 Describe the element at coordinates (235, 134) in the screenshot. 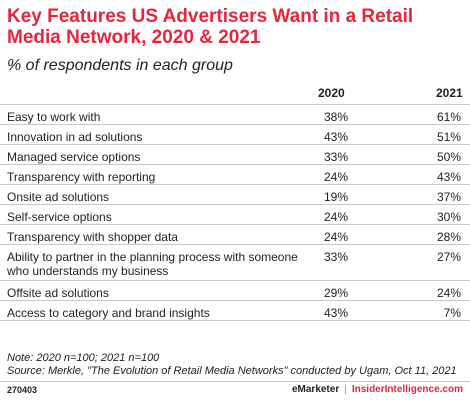

I see `table-row: Innovation in ad solutions 43% 51%` at that location.